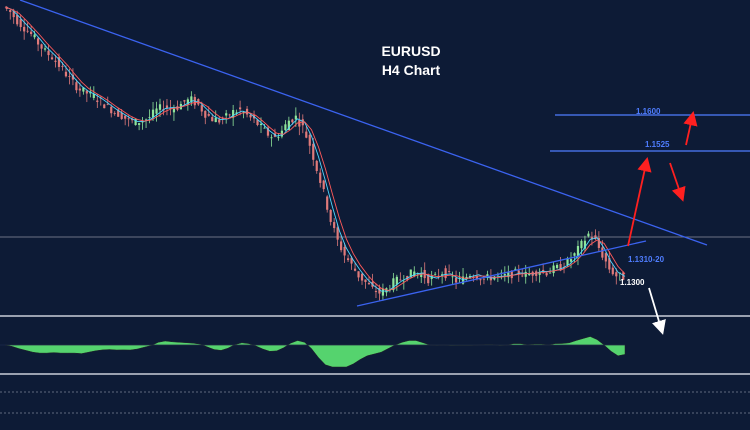 The image size is (750, 430). What do you see at coordinates (648, 111) in the screenshot?
I see `level-label-0: 1.1600` at bounding box center [648, 111].